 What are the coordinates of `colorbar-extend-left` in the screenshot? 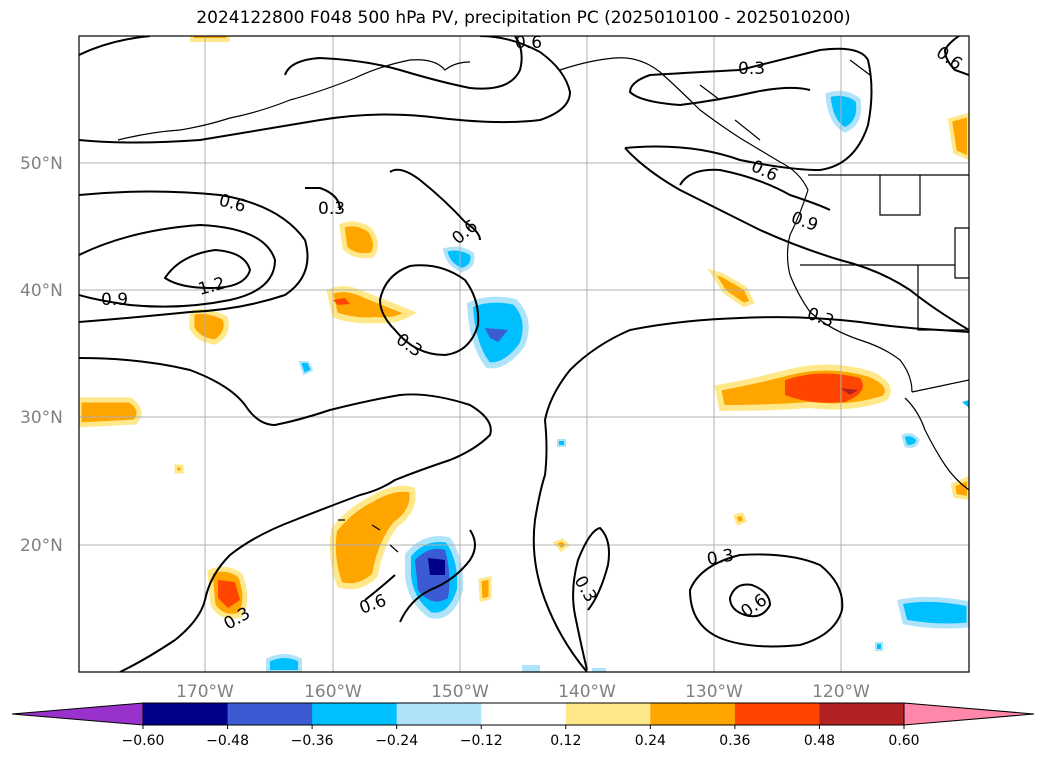 It's located at (77, 714).